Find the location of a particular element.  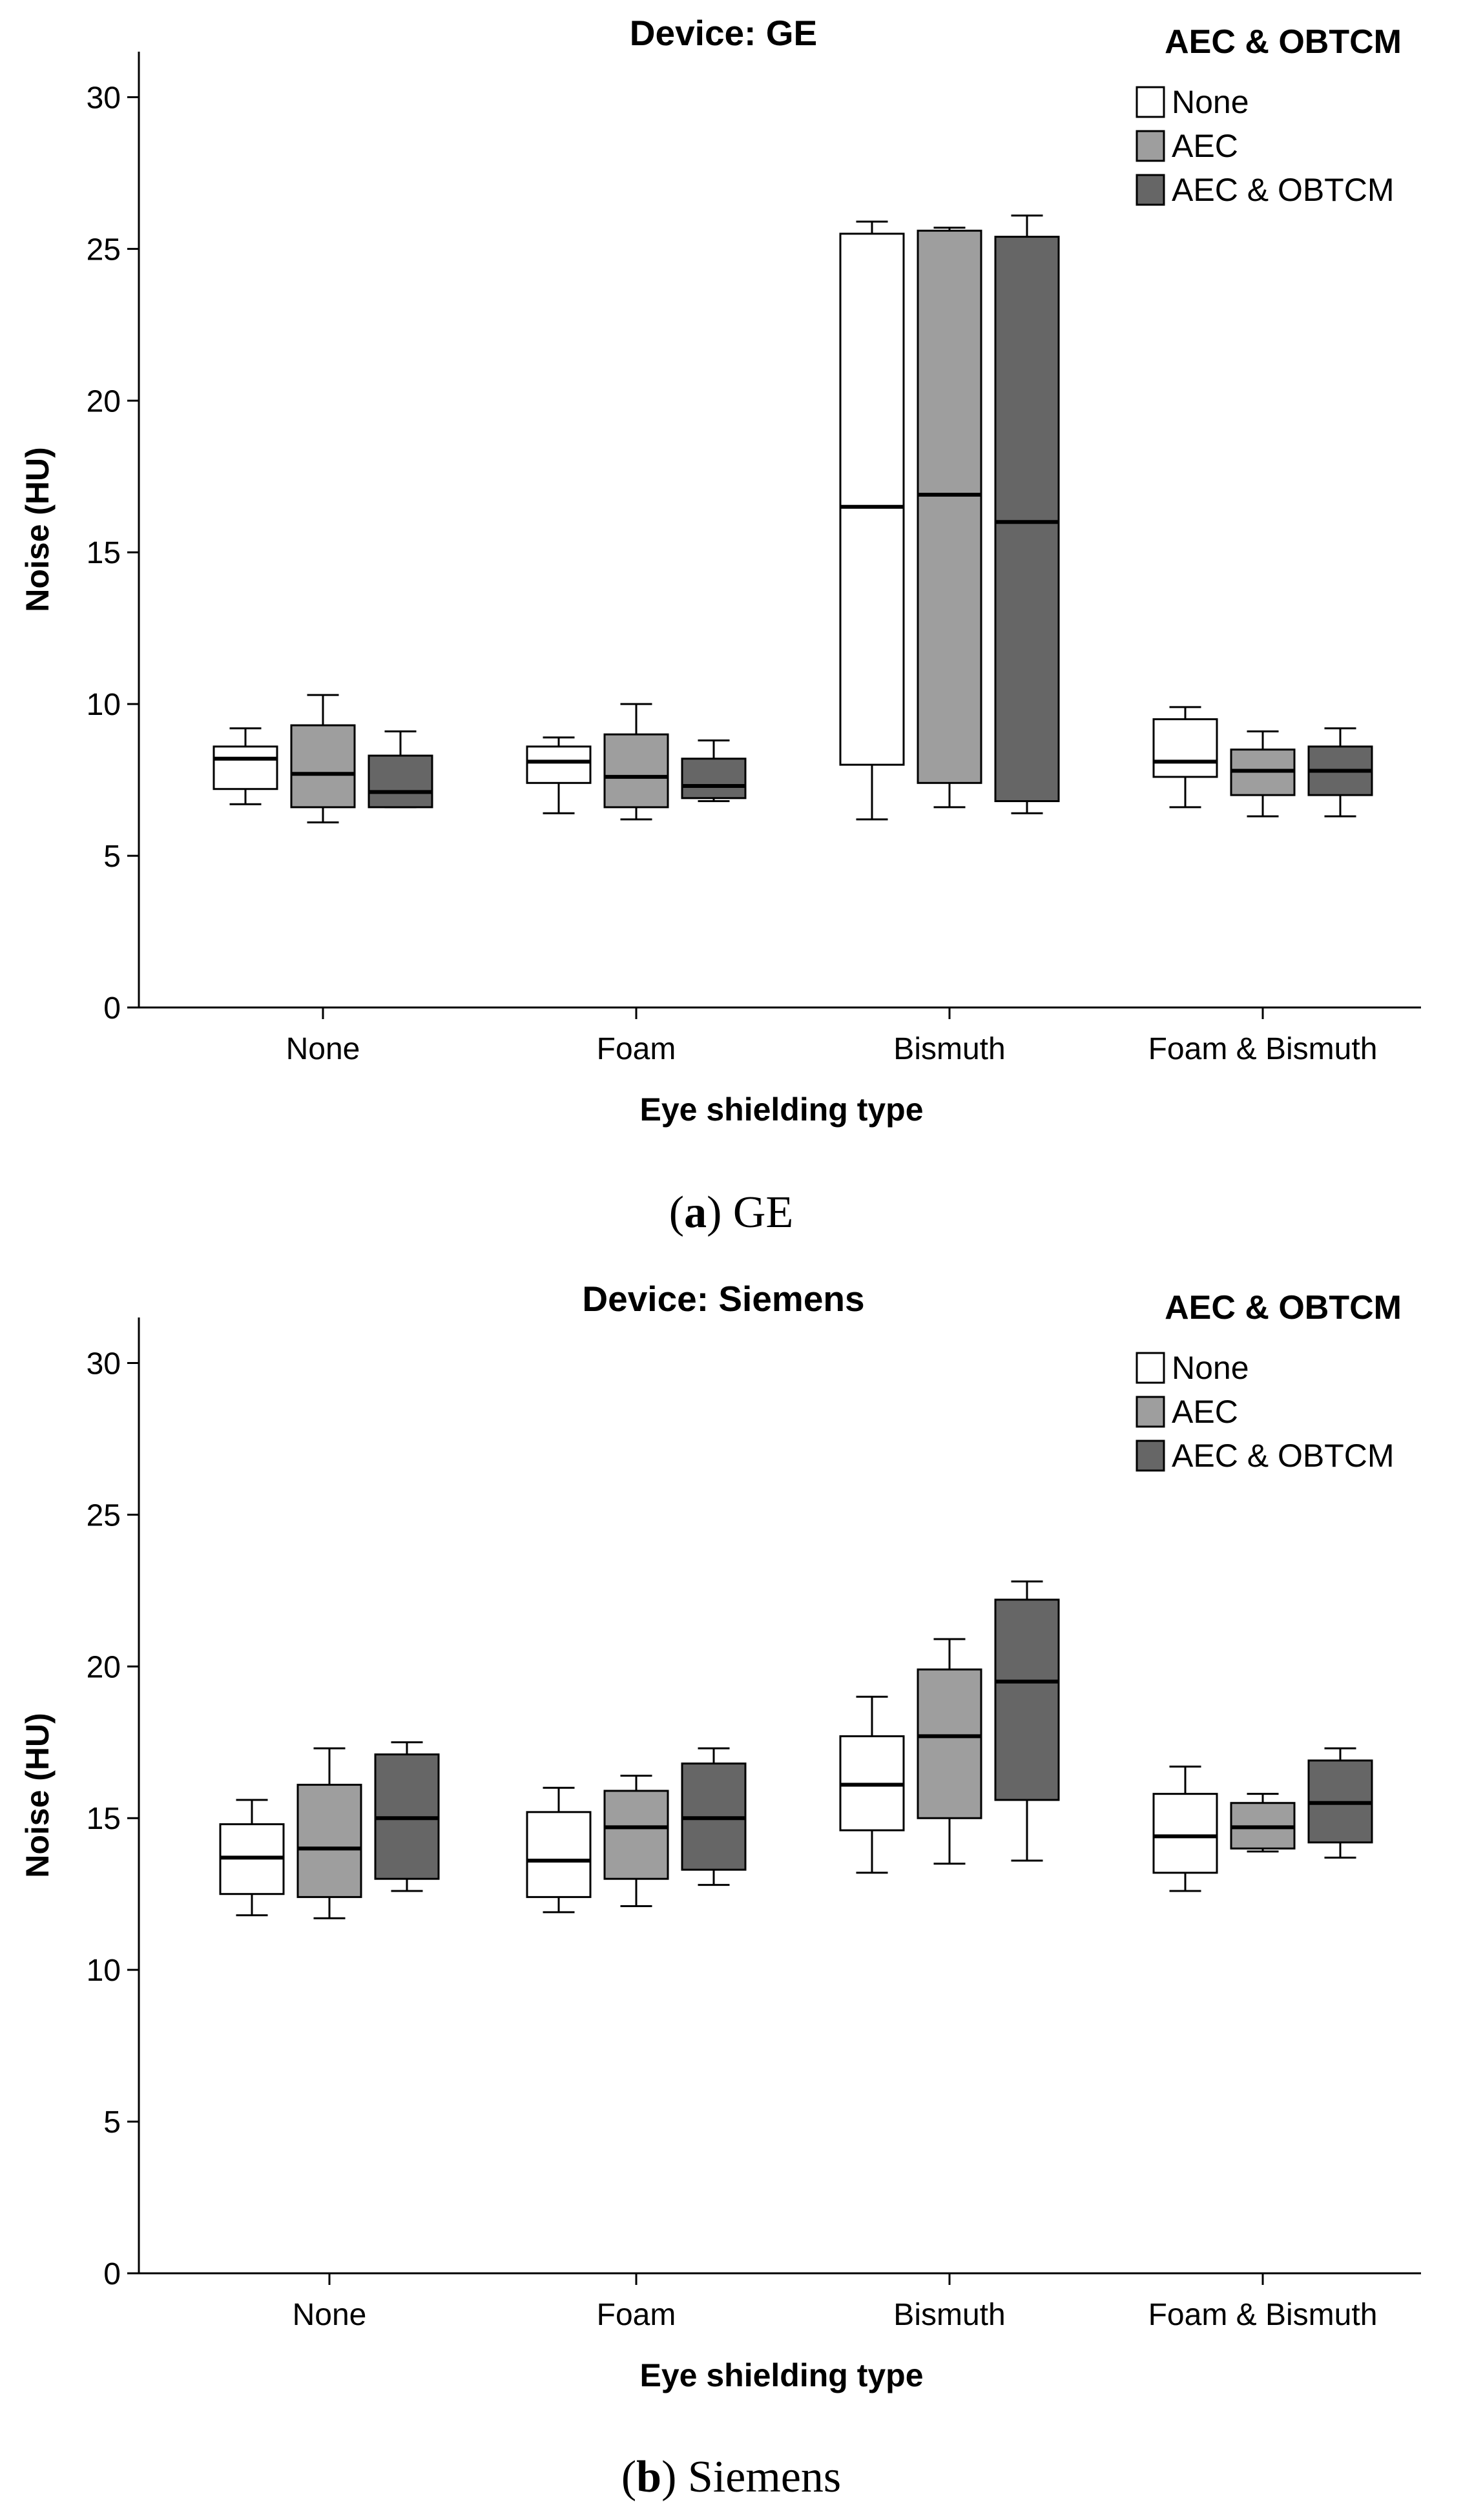

figure-caption: (a) GE is located at coordinates (731, 1212).